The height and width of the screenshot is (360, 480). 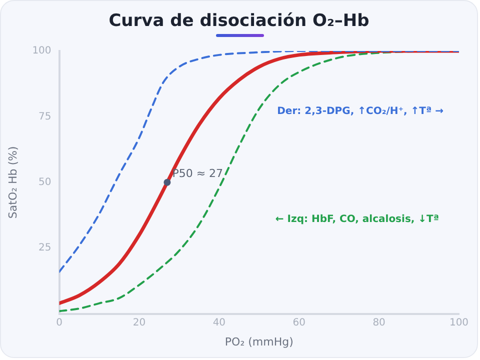 I want to click on x-tick-label: 40, so click(x=219, y=322).